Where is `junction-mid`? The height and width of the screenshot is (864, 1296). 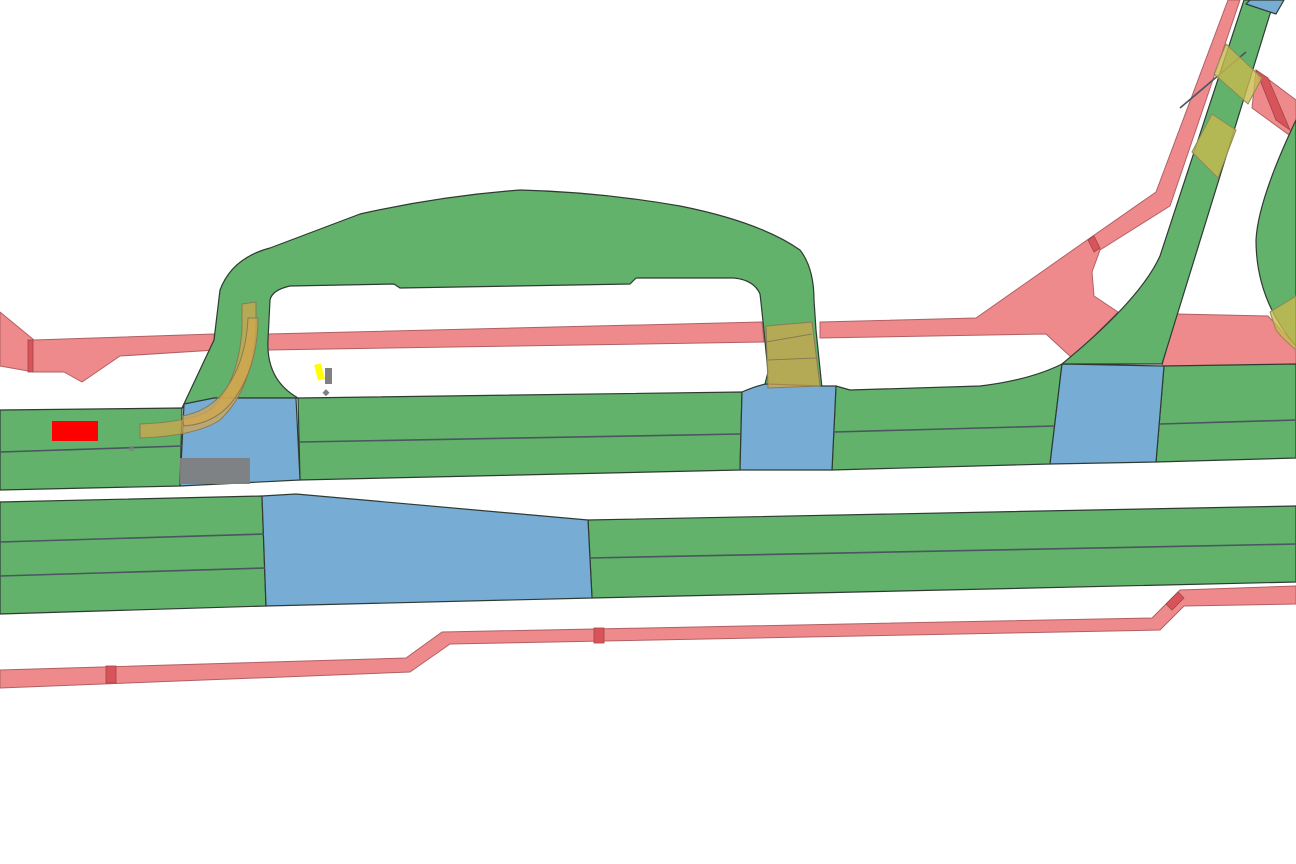 junction-mid is located at coordinates (788, 427).